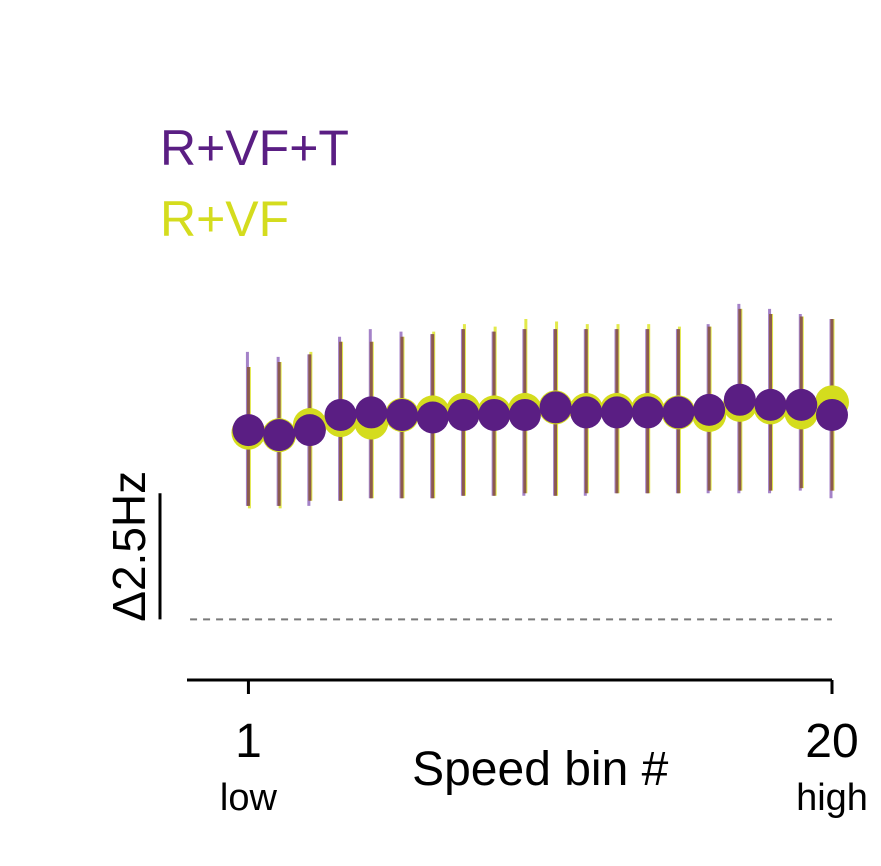 The image size is (881, 866). I want to click on legend-label-r-vf: R+VF, so click(224, 219).